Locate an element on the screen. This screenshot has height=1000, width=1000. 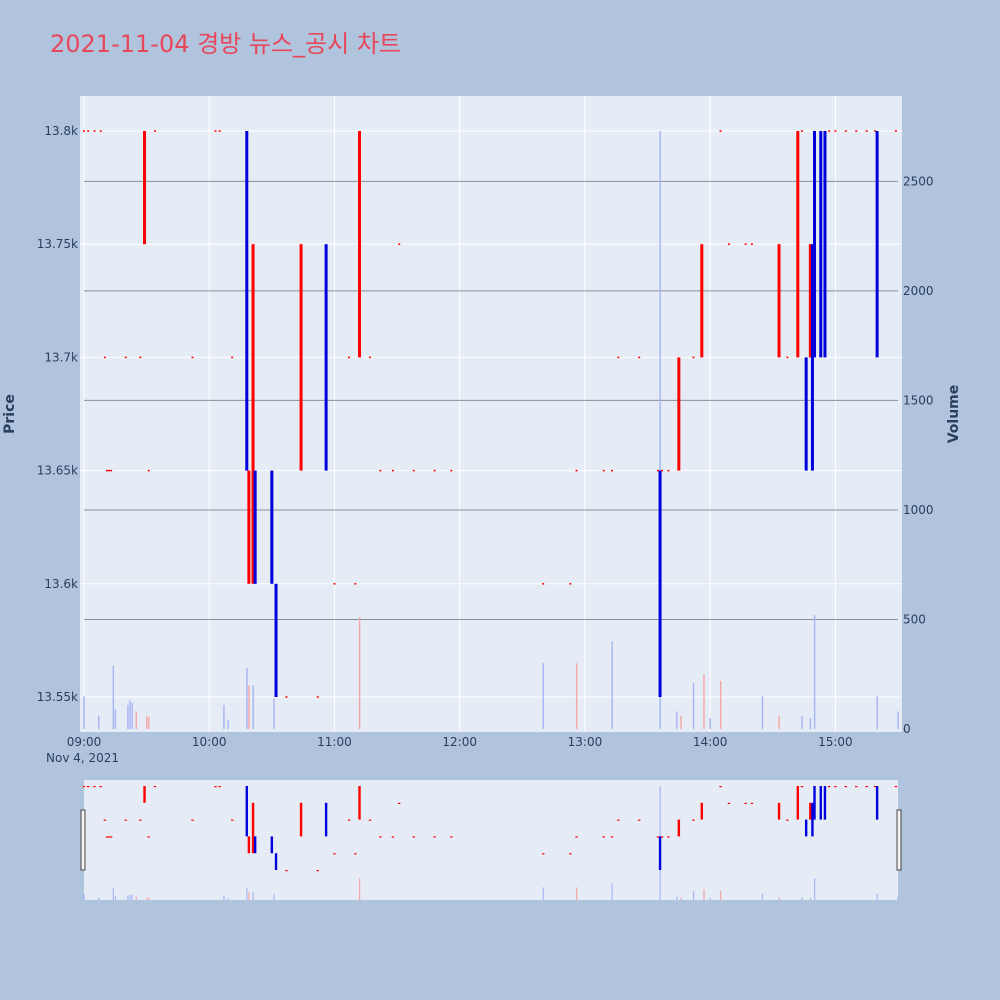
x-tick-label-0: 09:00 is located at coordinates (84, 742).